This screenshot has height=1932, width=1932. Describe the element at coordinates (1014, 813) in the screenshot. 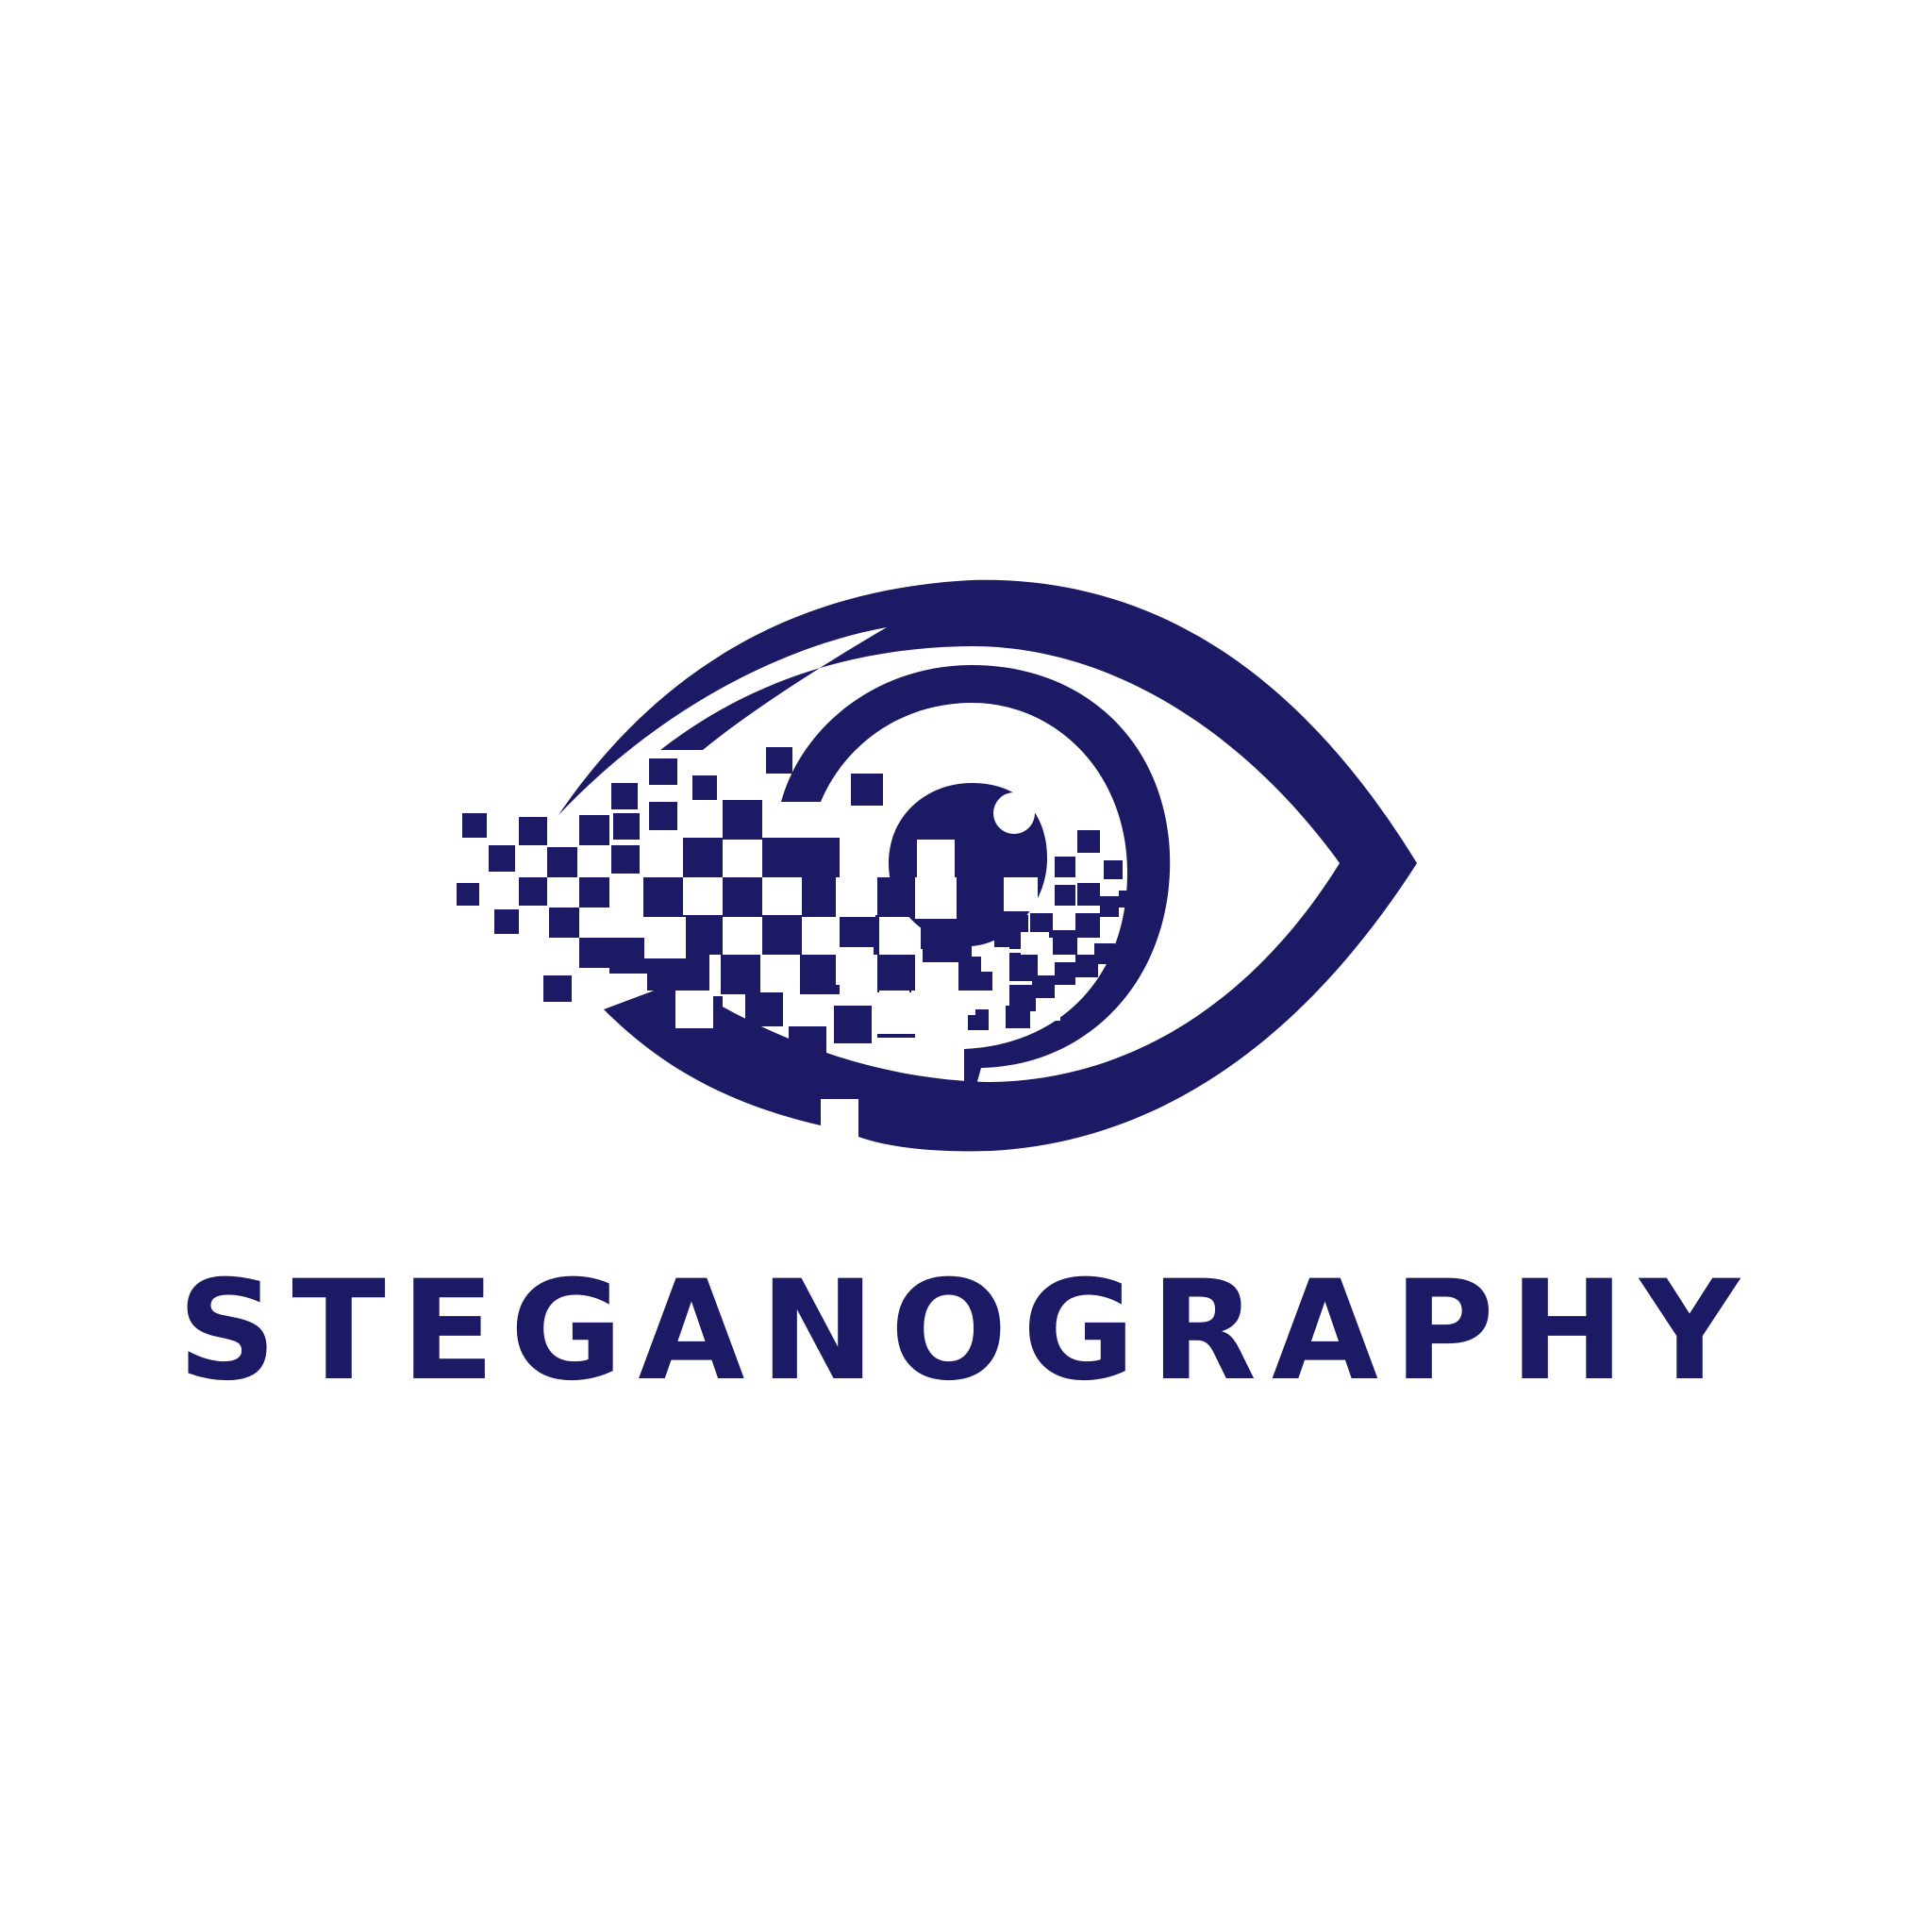

I see `pupil-highlight` at that location.